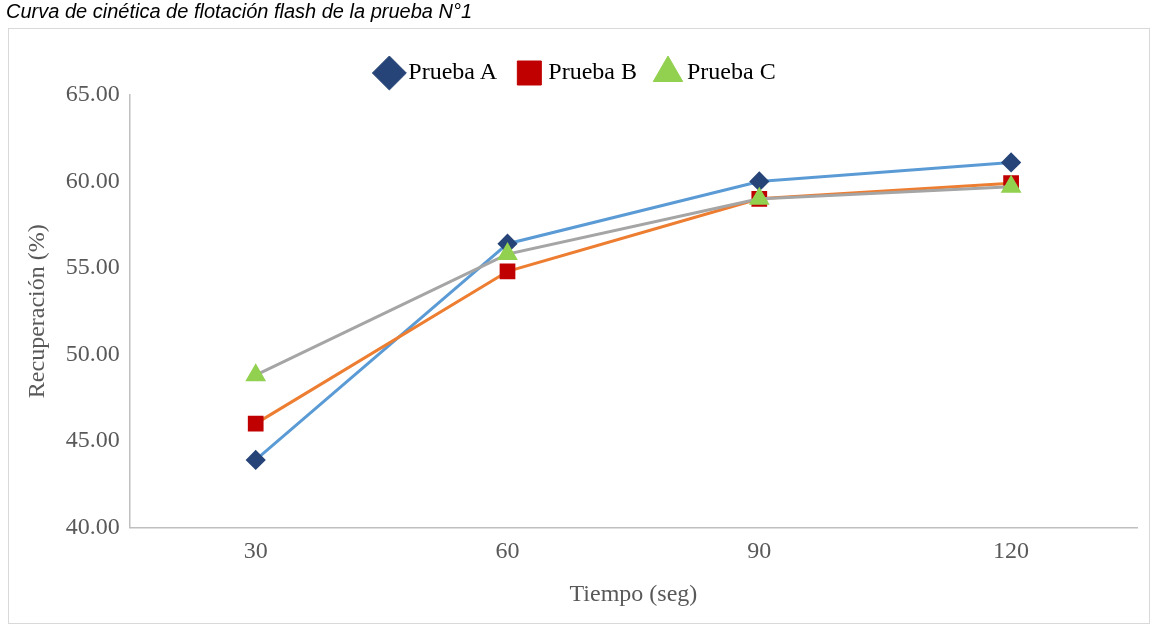 Image resolution: width=1156 pixels, height=626 pixels. Describe the element at coordinates (92, 179) in the screenshot. I see `y-tick-label: 60.00` at that location.